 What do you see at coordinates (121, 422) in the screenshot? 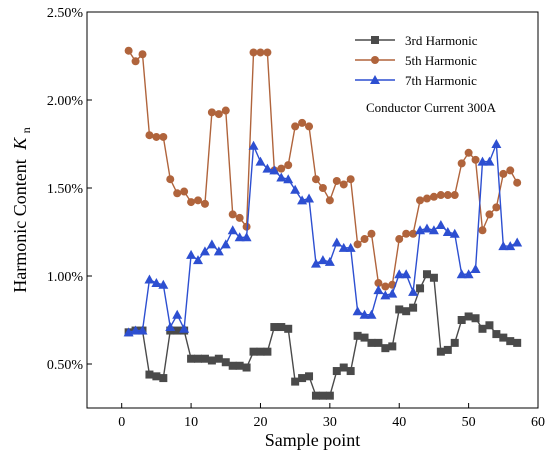
I see `x-tick-label: 0` at bounding box center [121, 422].